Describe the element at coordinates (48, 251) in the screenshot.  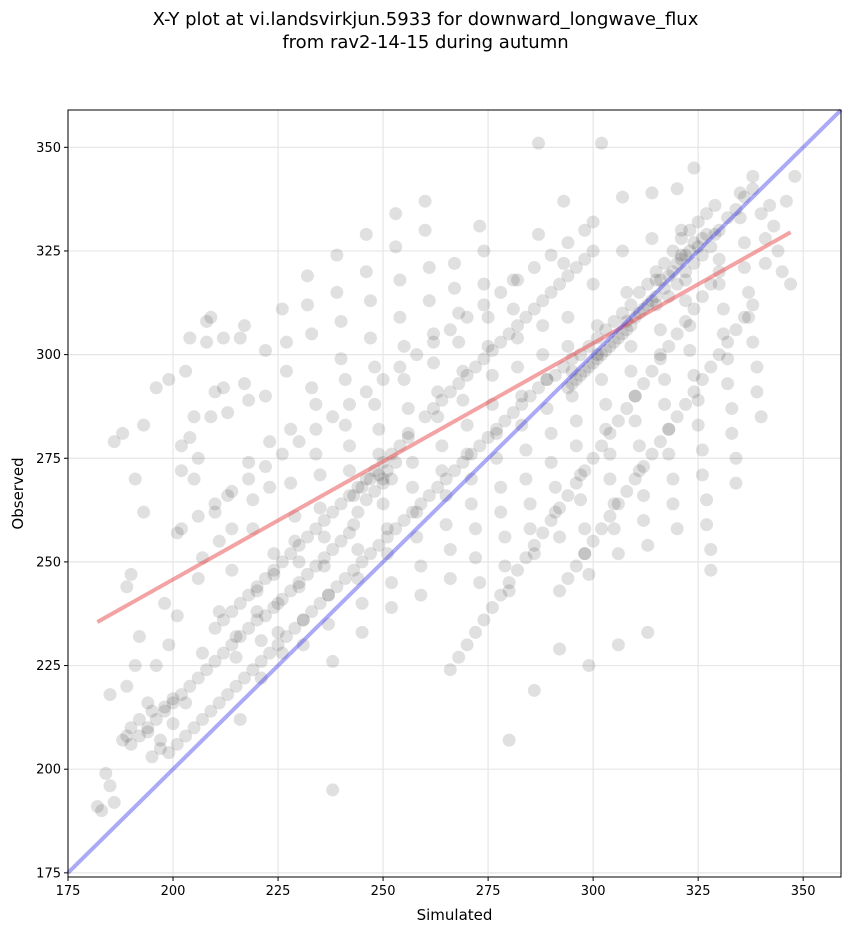
I see `y-tick-label: 325` at that location.